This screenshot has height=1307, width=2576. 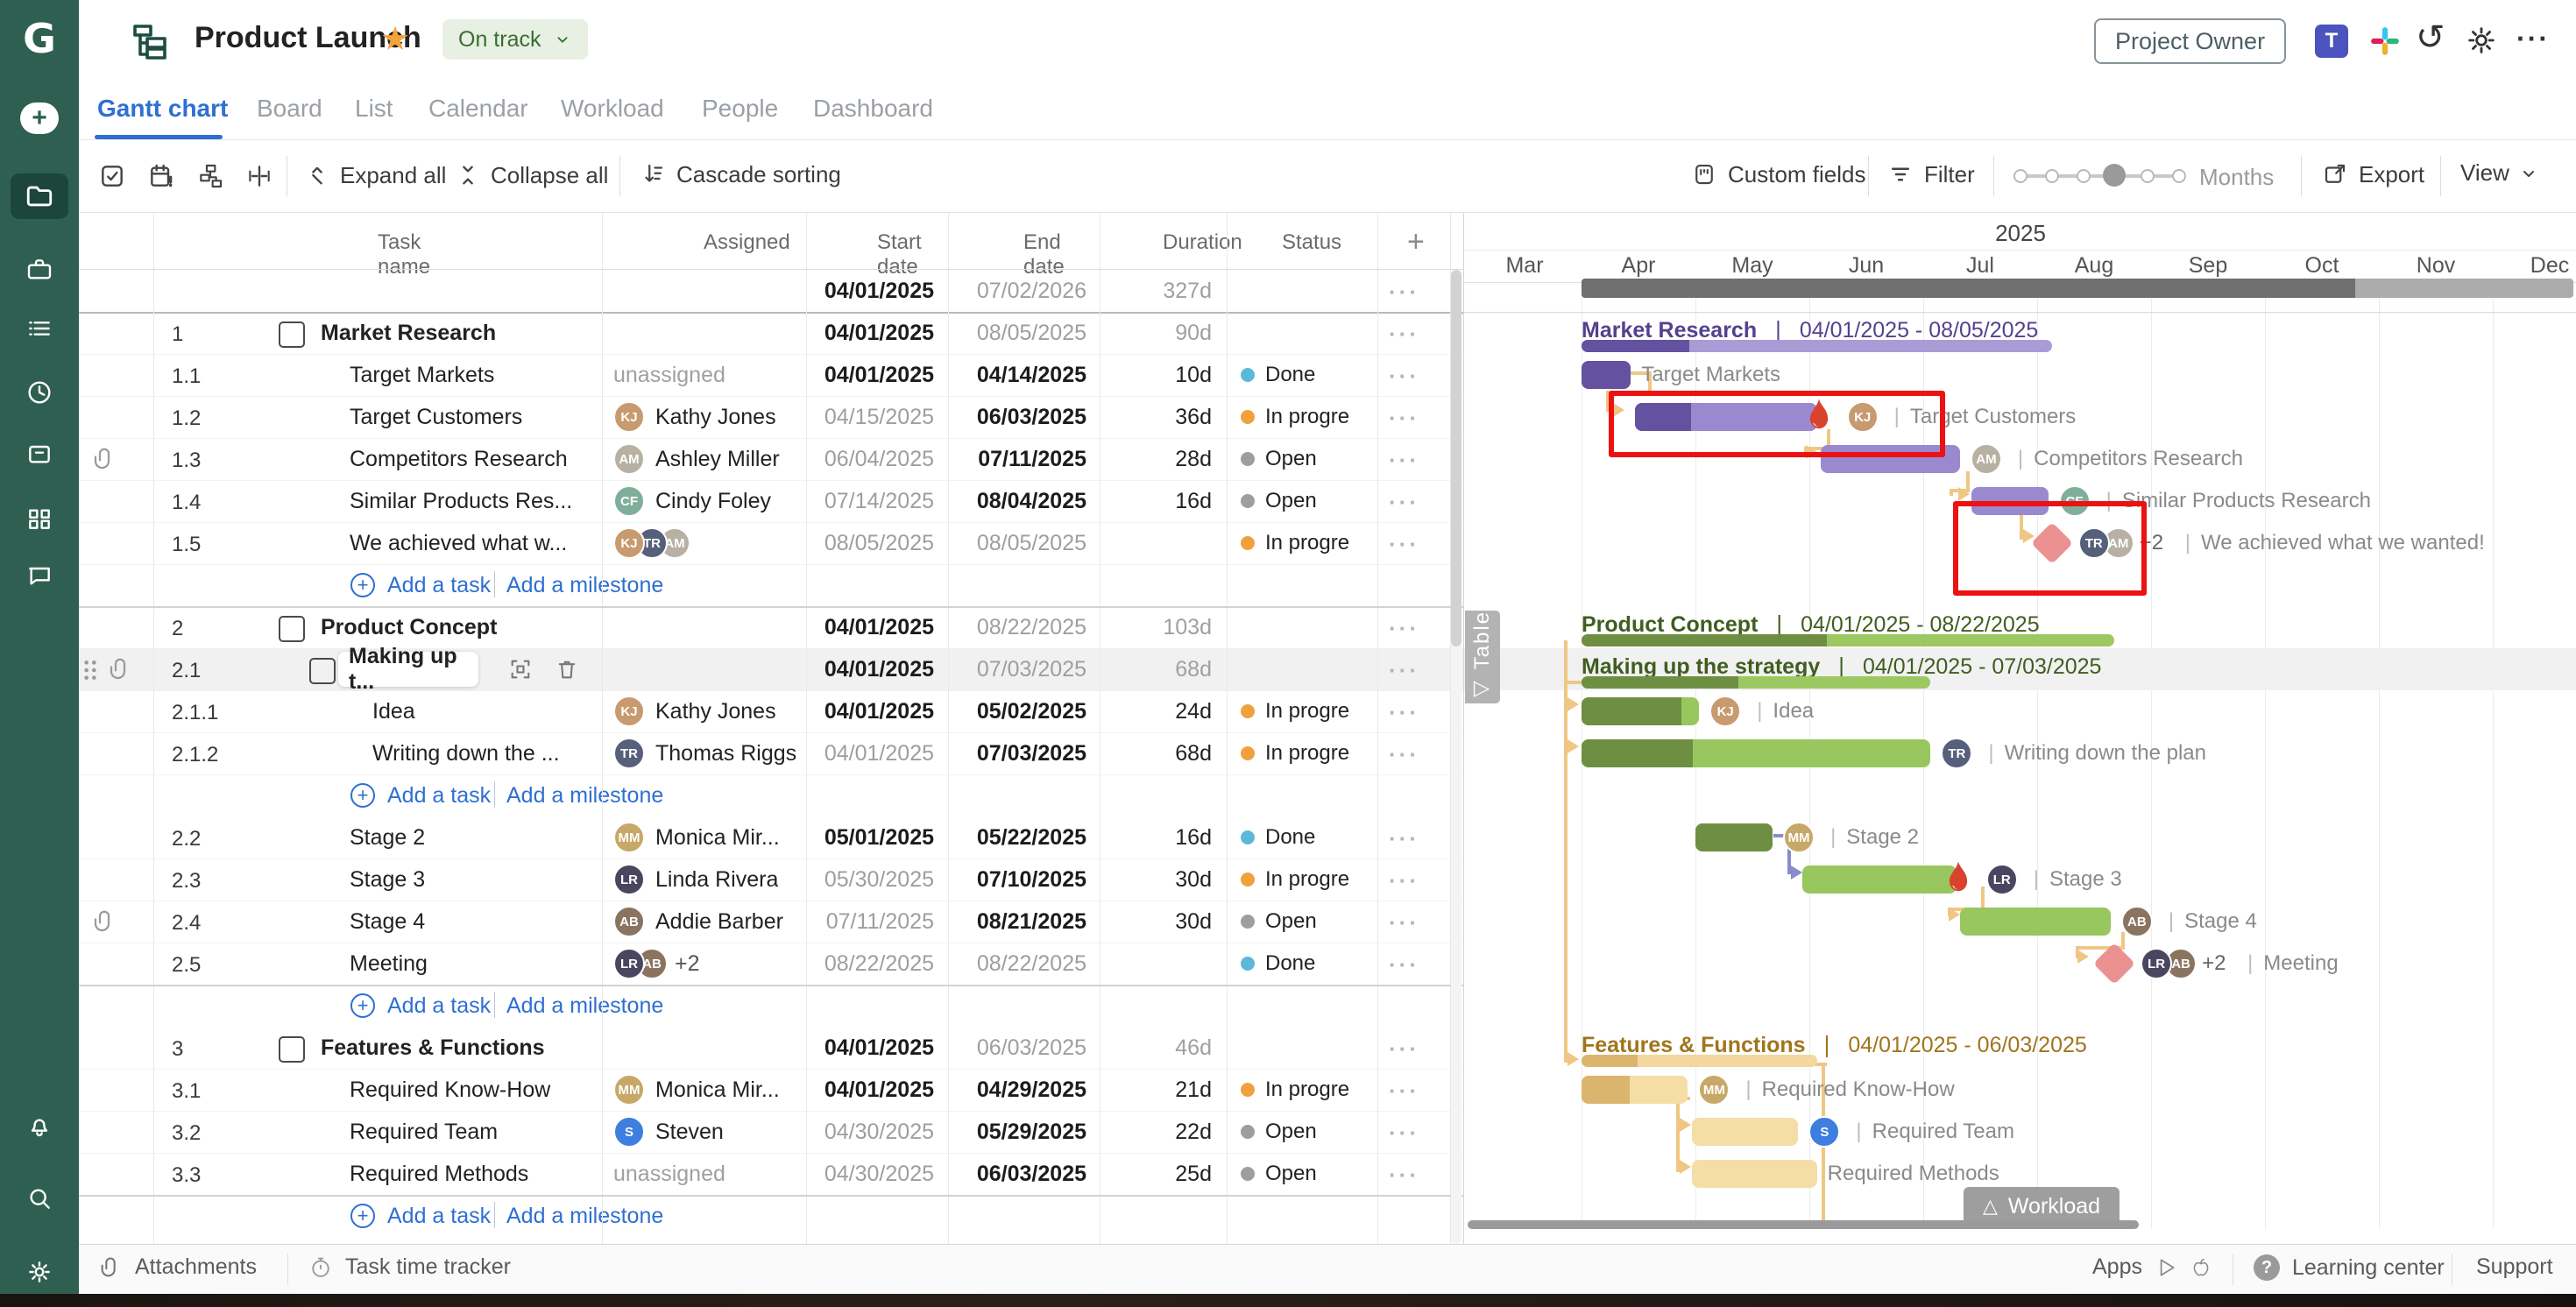 I want to click on duration-cell: 16d, so click(x=1193, y=501).